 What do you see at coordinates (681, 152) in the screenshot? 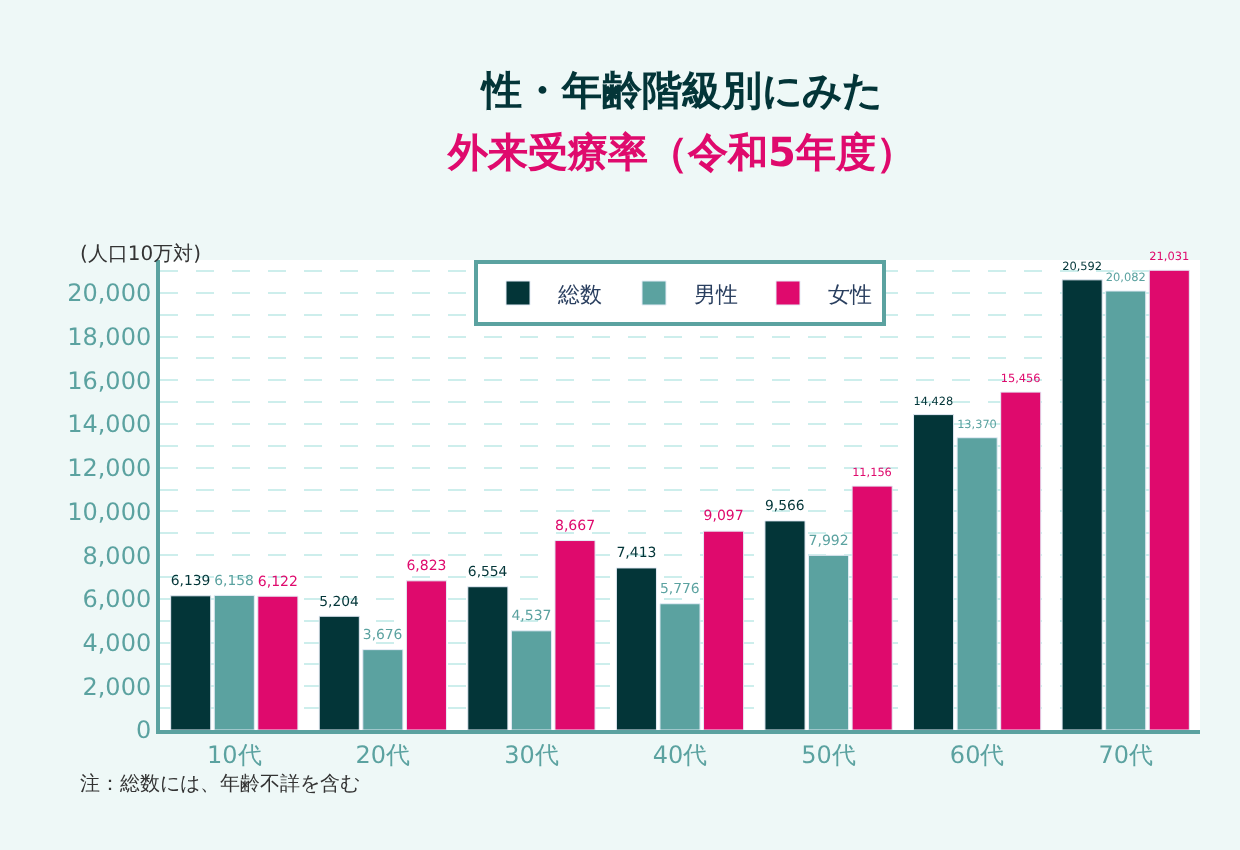
I see `chart-subtitle: 外来受療率（令和5年度）` at bounding box center [681, 152].